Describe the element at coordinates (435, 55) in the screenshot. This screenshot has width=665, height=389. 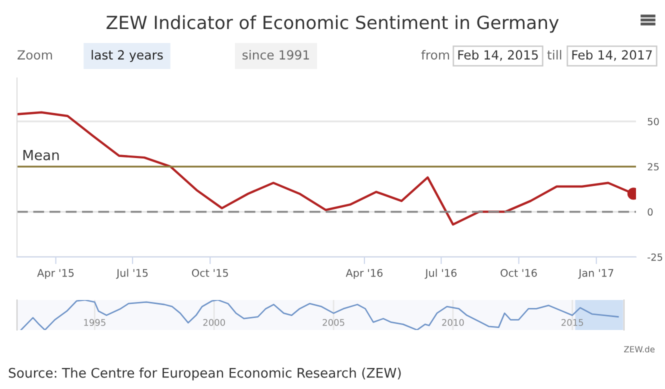
I see `text: from` at that location.